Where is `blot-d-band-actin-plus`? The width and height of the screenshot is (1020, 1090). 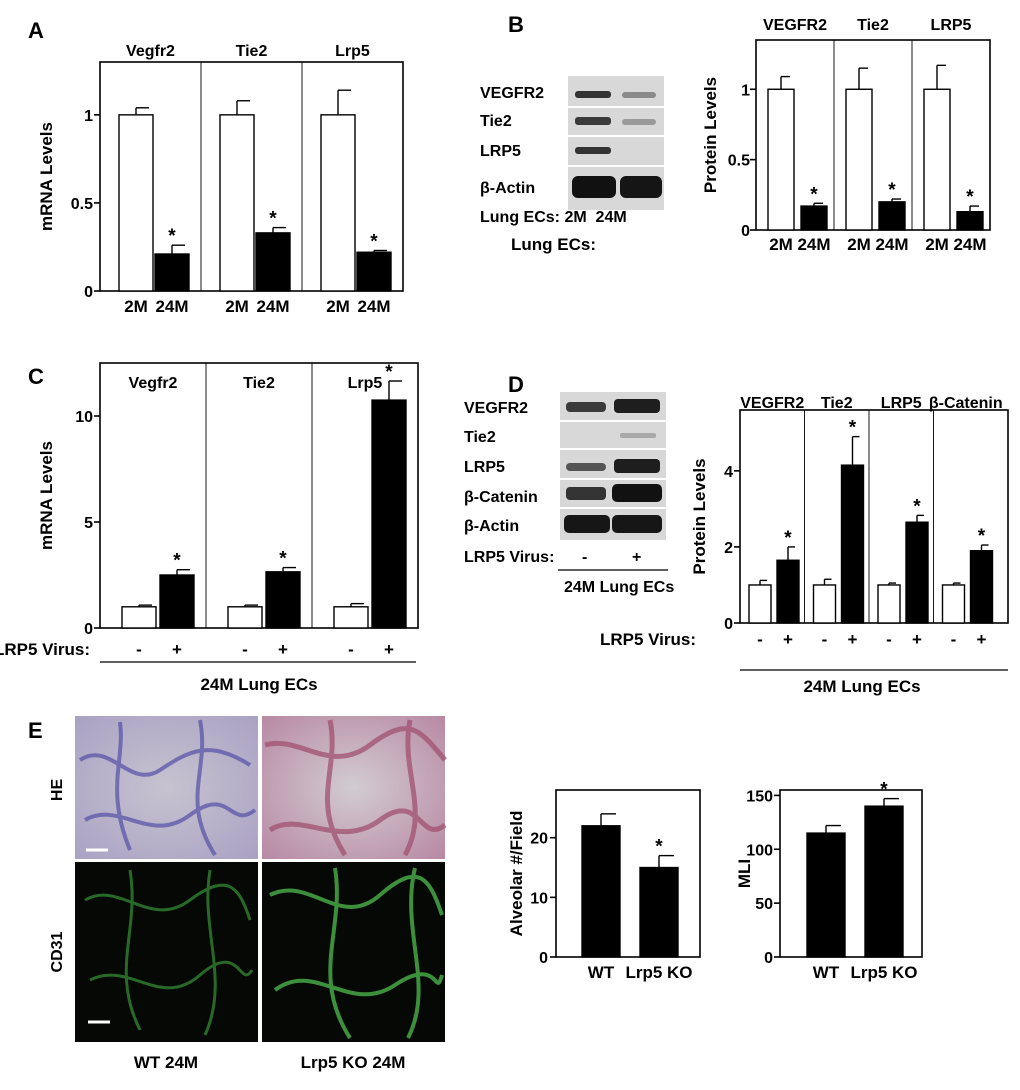 blot-d-band-actin-plus is located at coordinates (637, 524).